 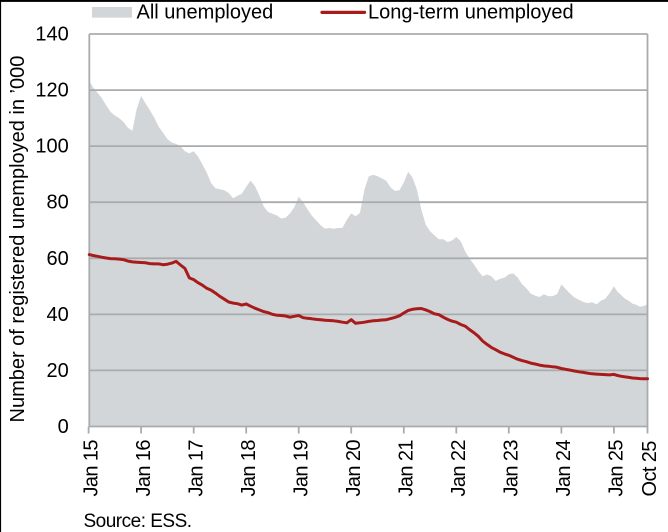 What do you see at coordinates (471, 13) in the screenshot?
I see `svg-text: Long-term unemployed` at bounding box center [471, 13].